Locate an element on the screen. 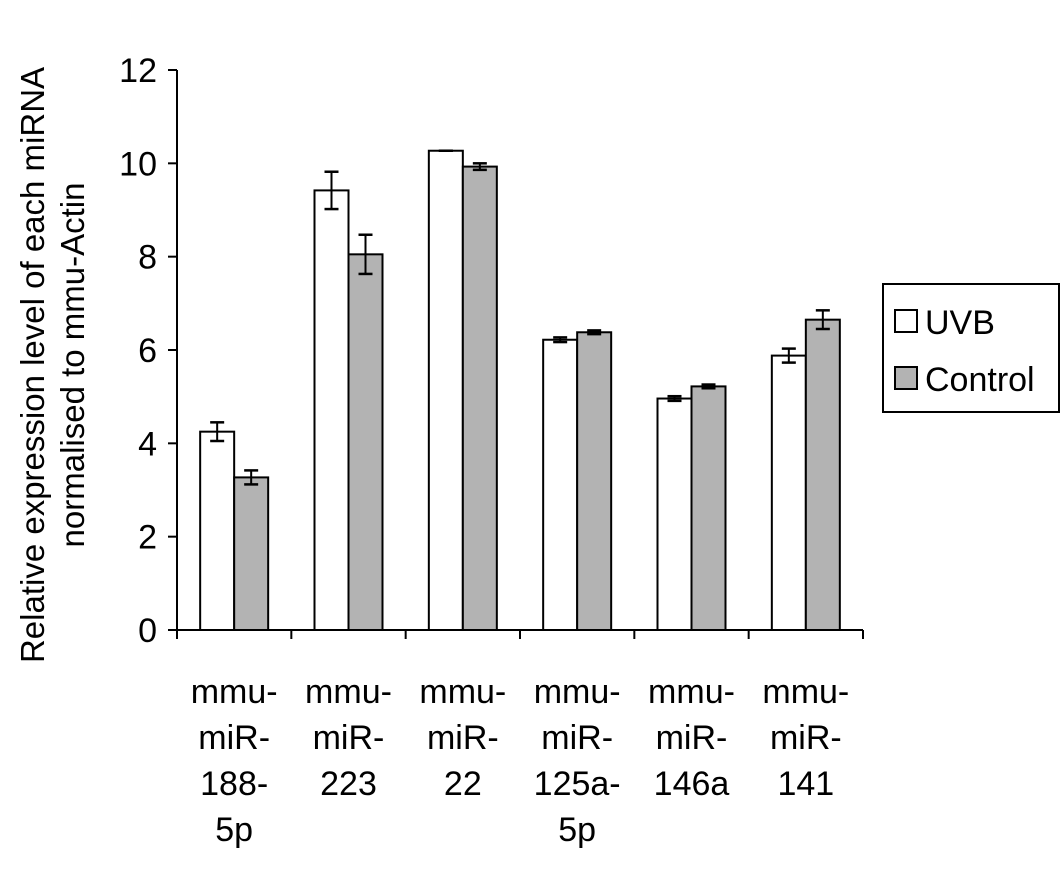  y-tick-label: 2 is located at coordinates (147, 538).